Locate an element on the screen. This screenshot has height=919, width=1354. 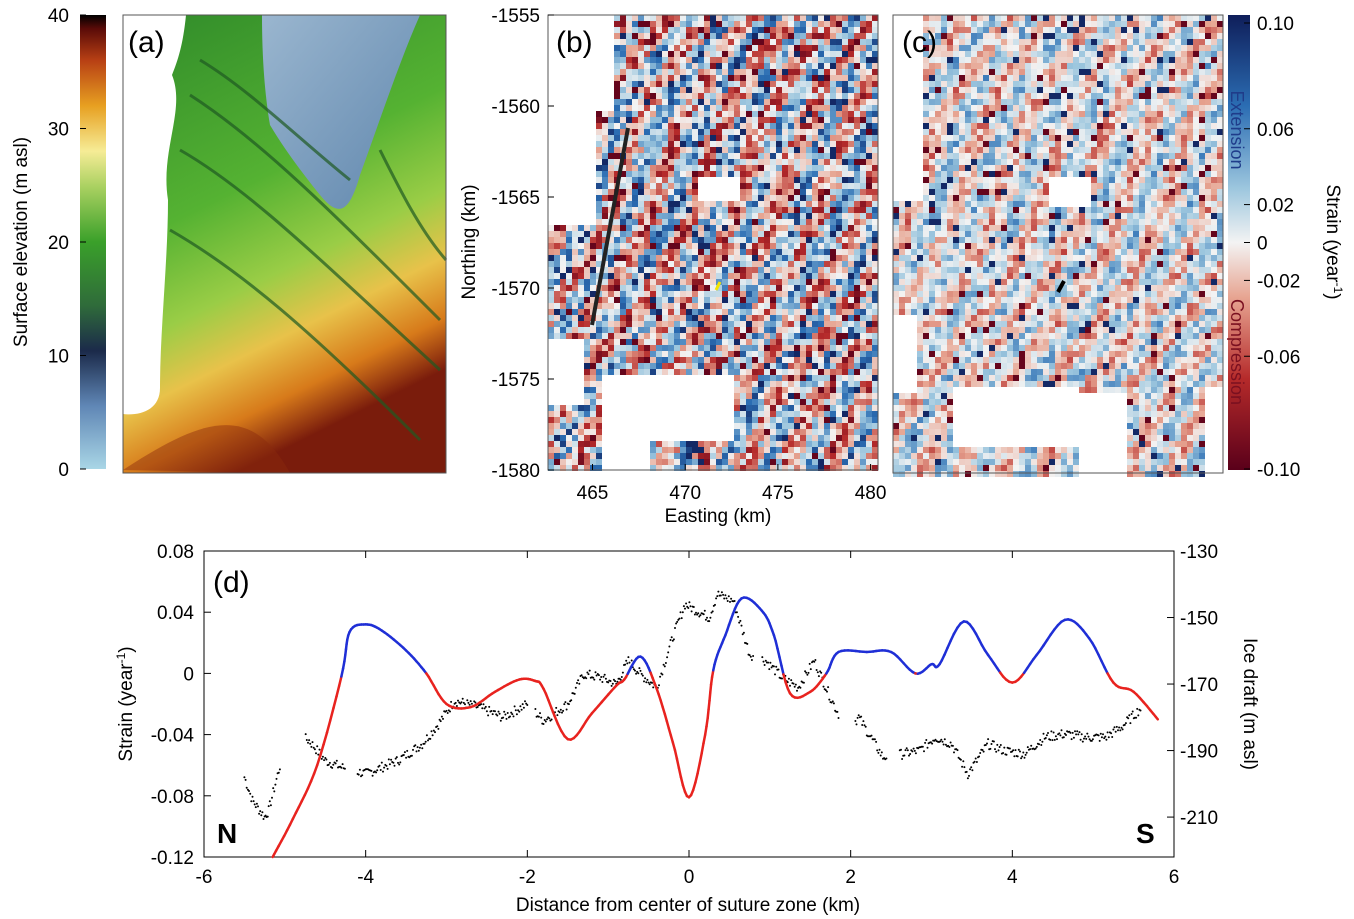
d-ytick-right-label: -210 is located at coordinates (1199, 818).